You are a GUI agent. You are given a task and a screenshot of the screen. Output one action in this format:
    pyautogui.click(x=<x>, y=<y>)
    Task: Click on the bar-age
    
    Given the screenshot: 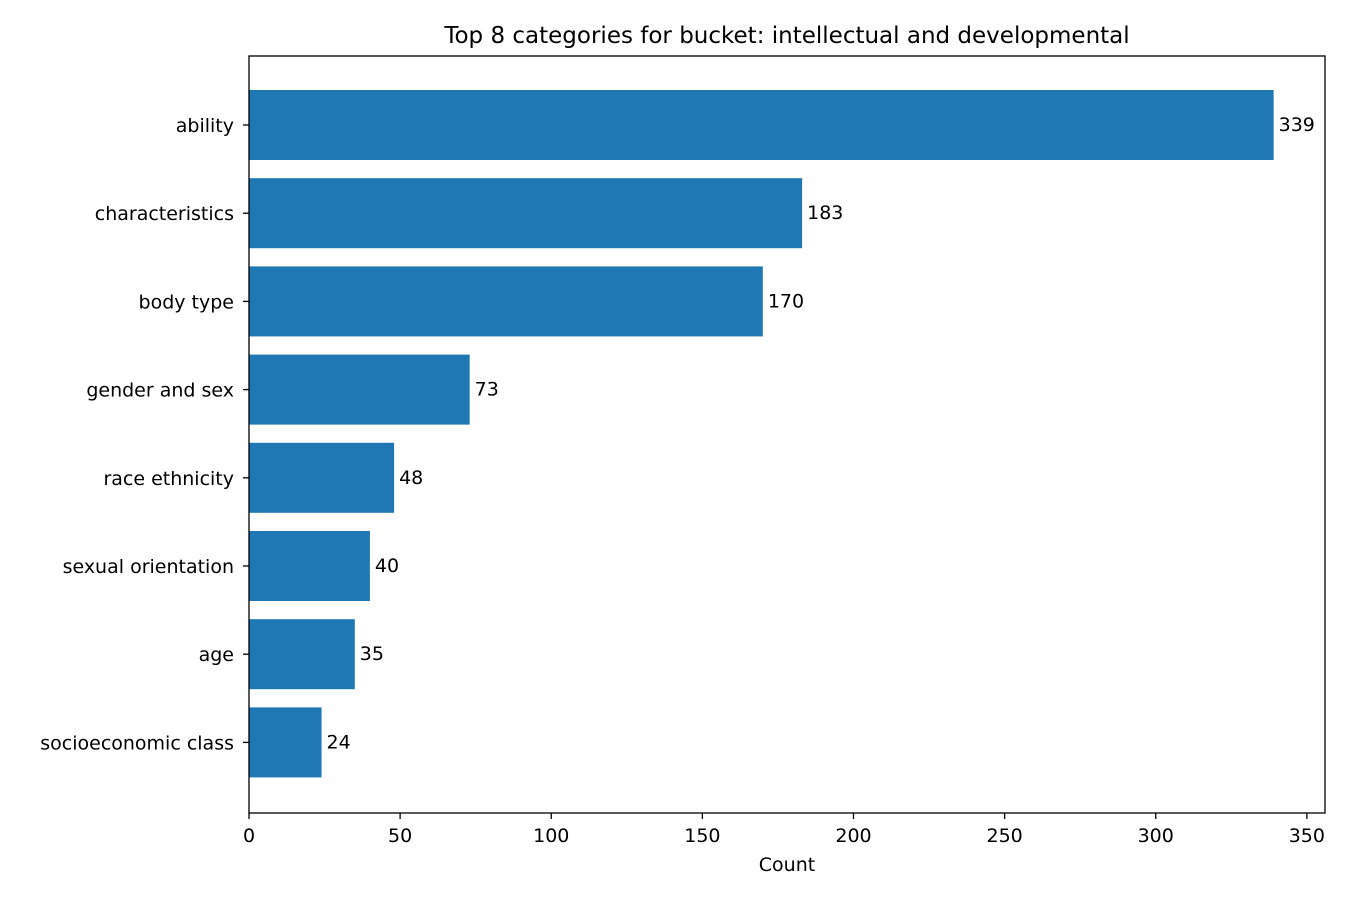 What is the action you would take?
    pyautogui.click(x=302, y=654)
    